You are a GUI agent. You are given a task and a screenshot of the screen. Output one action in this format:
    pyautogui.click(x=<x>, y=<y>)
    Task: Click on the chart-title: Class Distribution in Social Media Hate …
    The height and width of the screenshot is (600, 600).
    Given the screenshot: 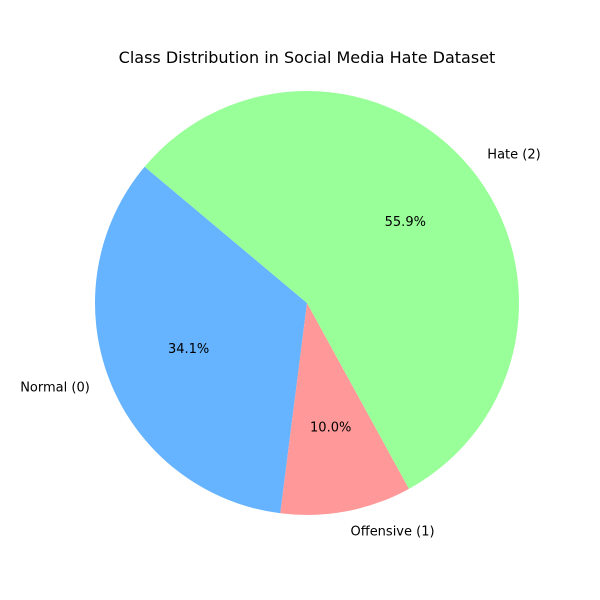 What is the action you would take?
    pyautogui.click(x=307, y=57)
    